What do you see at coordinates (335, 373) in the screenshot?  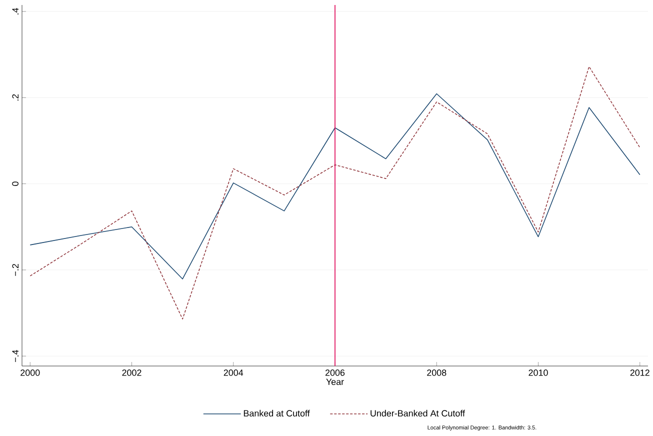 I see `x-tick-label: 2006` at bounding box center [335, 373].